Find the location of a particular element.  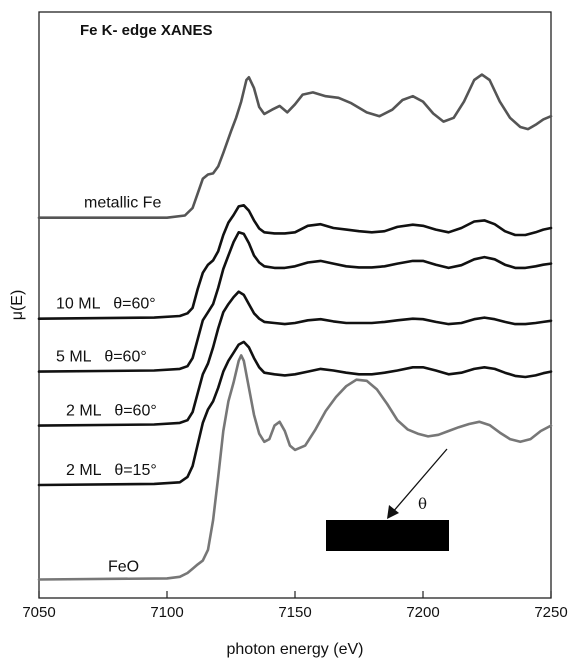

series-label-5: FeO is located at coordinates (123, 567).